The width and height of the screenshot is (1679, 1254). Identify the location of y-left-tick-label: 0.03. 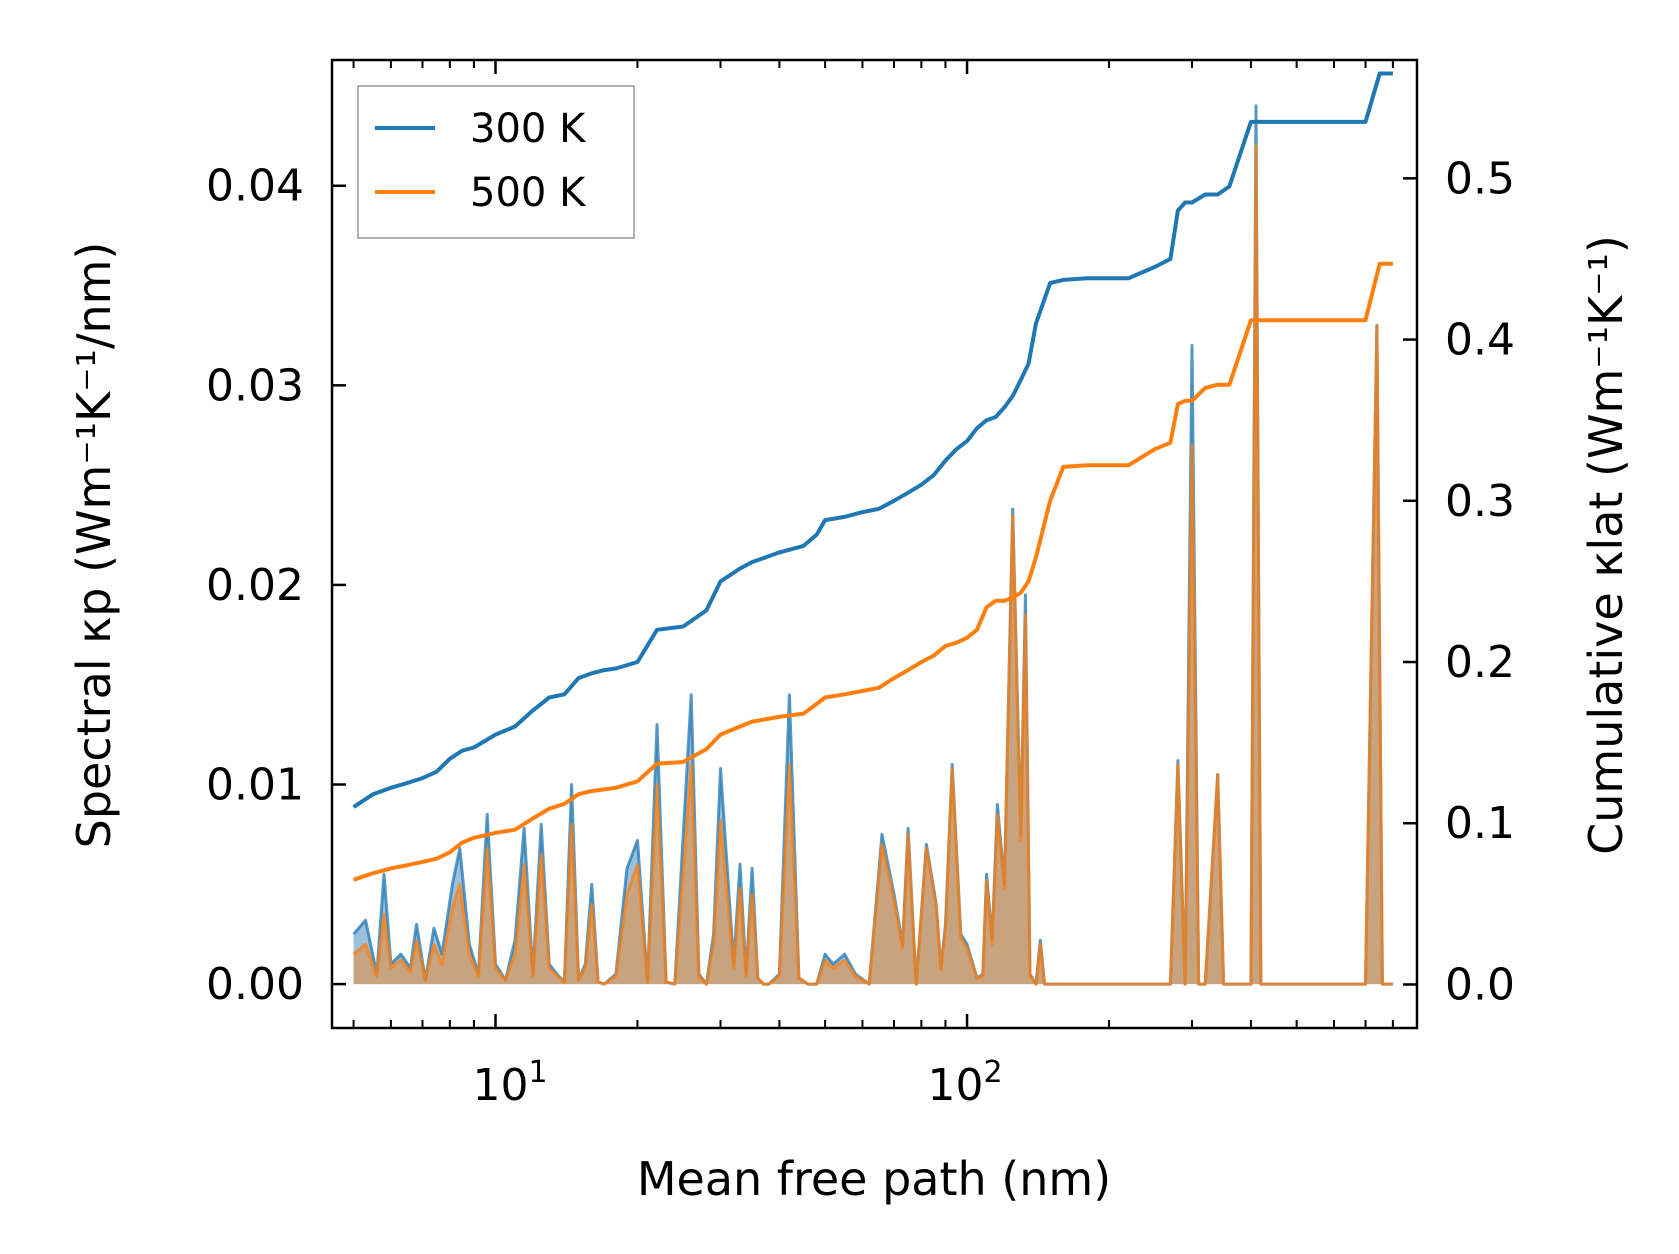
(255, 385).